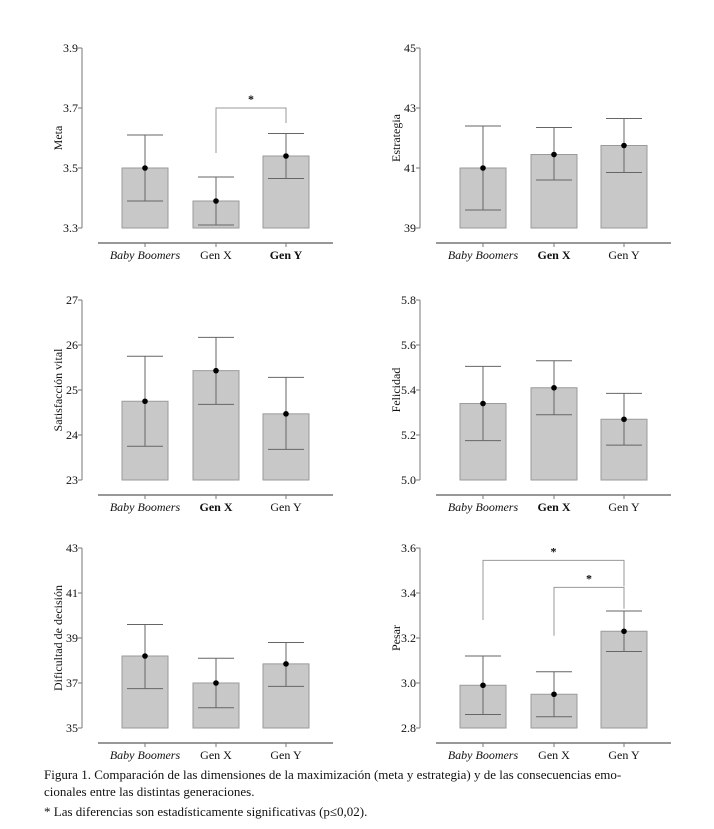 The height and width of the screenshot is (829, 714). I want to click on y-axis-label: Dificultad de decisión, so click(58, 638).